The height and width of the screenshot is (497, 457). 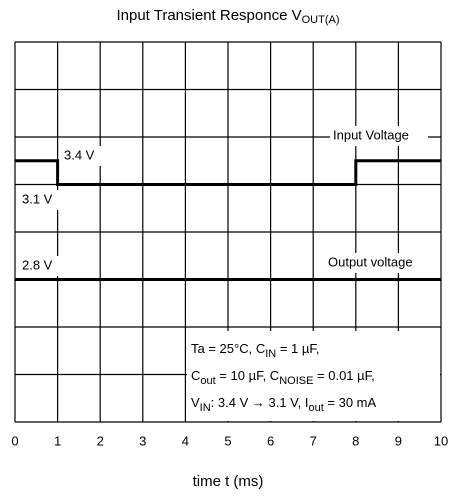 What do you see at coordinates (297, 348) in the screenshot?
I see `text-part: = 1 µF,` at bounding box center [297, 348].